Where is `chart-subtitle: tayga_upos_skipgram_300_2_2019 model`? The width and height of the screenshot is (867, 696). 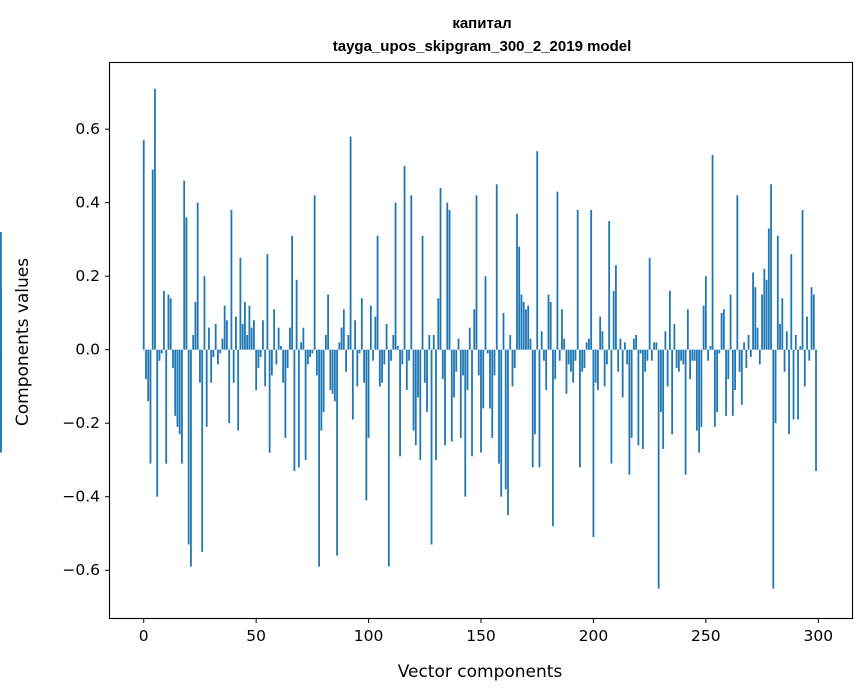 chart-subtitle: tayga_upos_skipgram_300_2_2019 model is located at coordinates (482, 46).